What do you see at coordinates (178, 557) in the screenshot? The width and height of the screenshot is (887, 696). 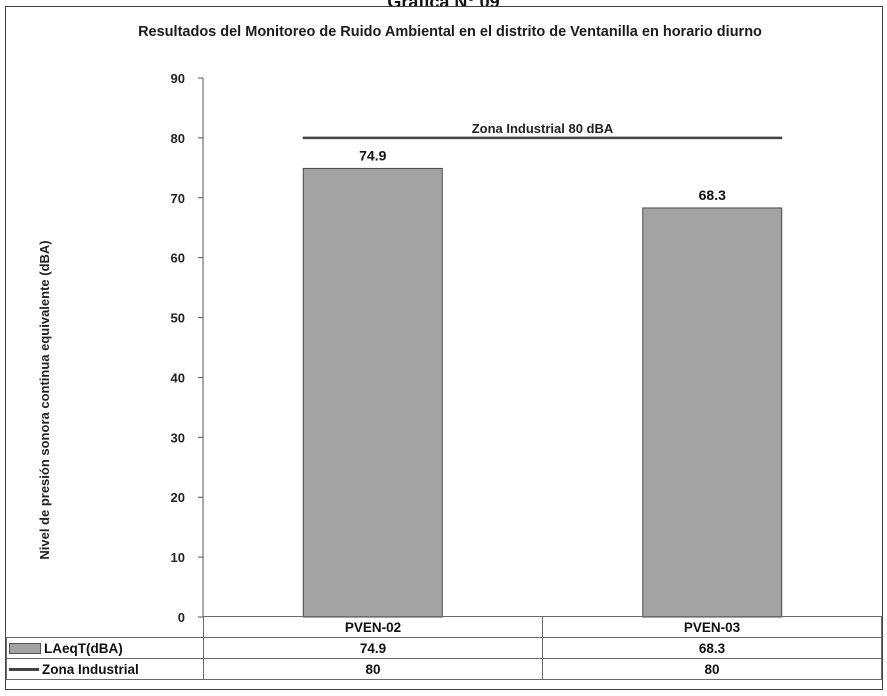 I see `y-tick-label: 10` at bounding box center [178, 557].